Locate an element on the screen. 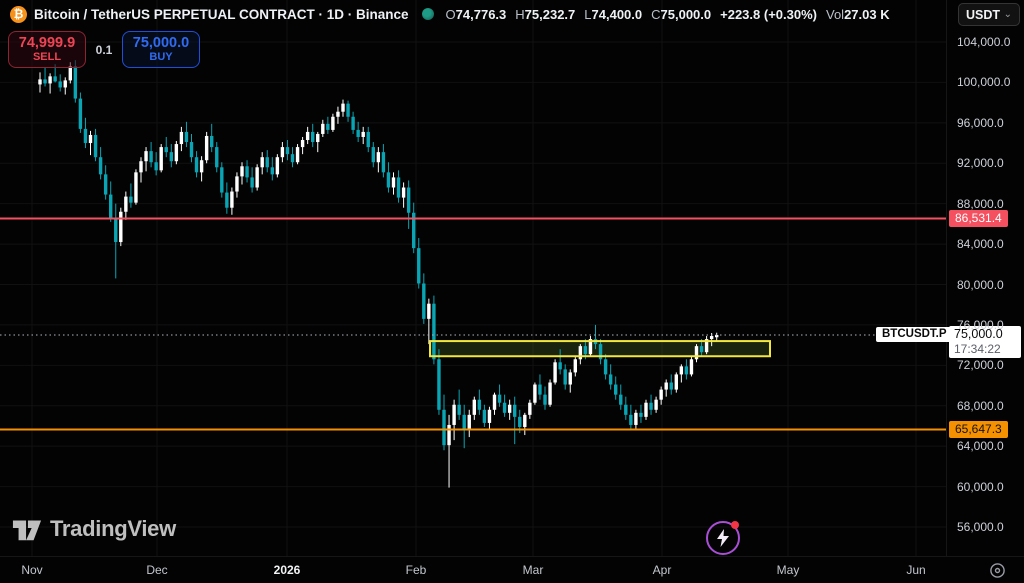  tradingview-logo-icon is located at coordinates (27, 530).